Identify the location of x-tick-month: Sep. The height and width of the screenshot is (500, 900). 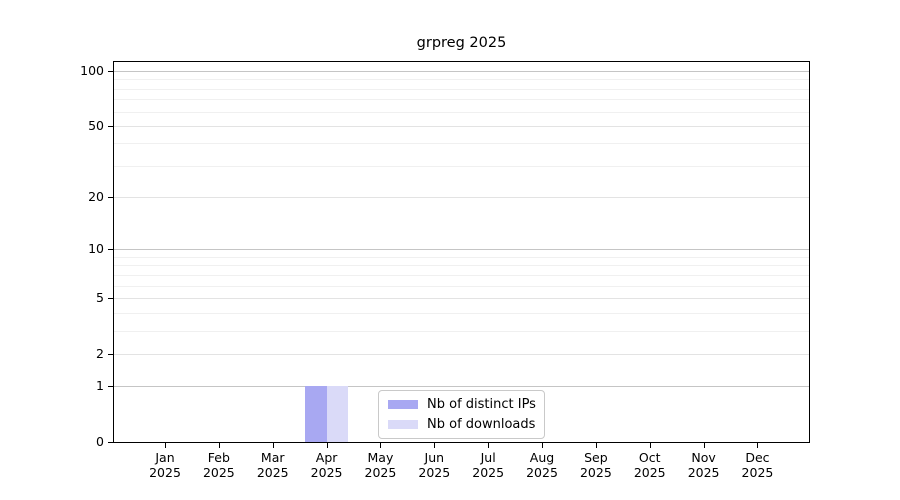
(596, 457).